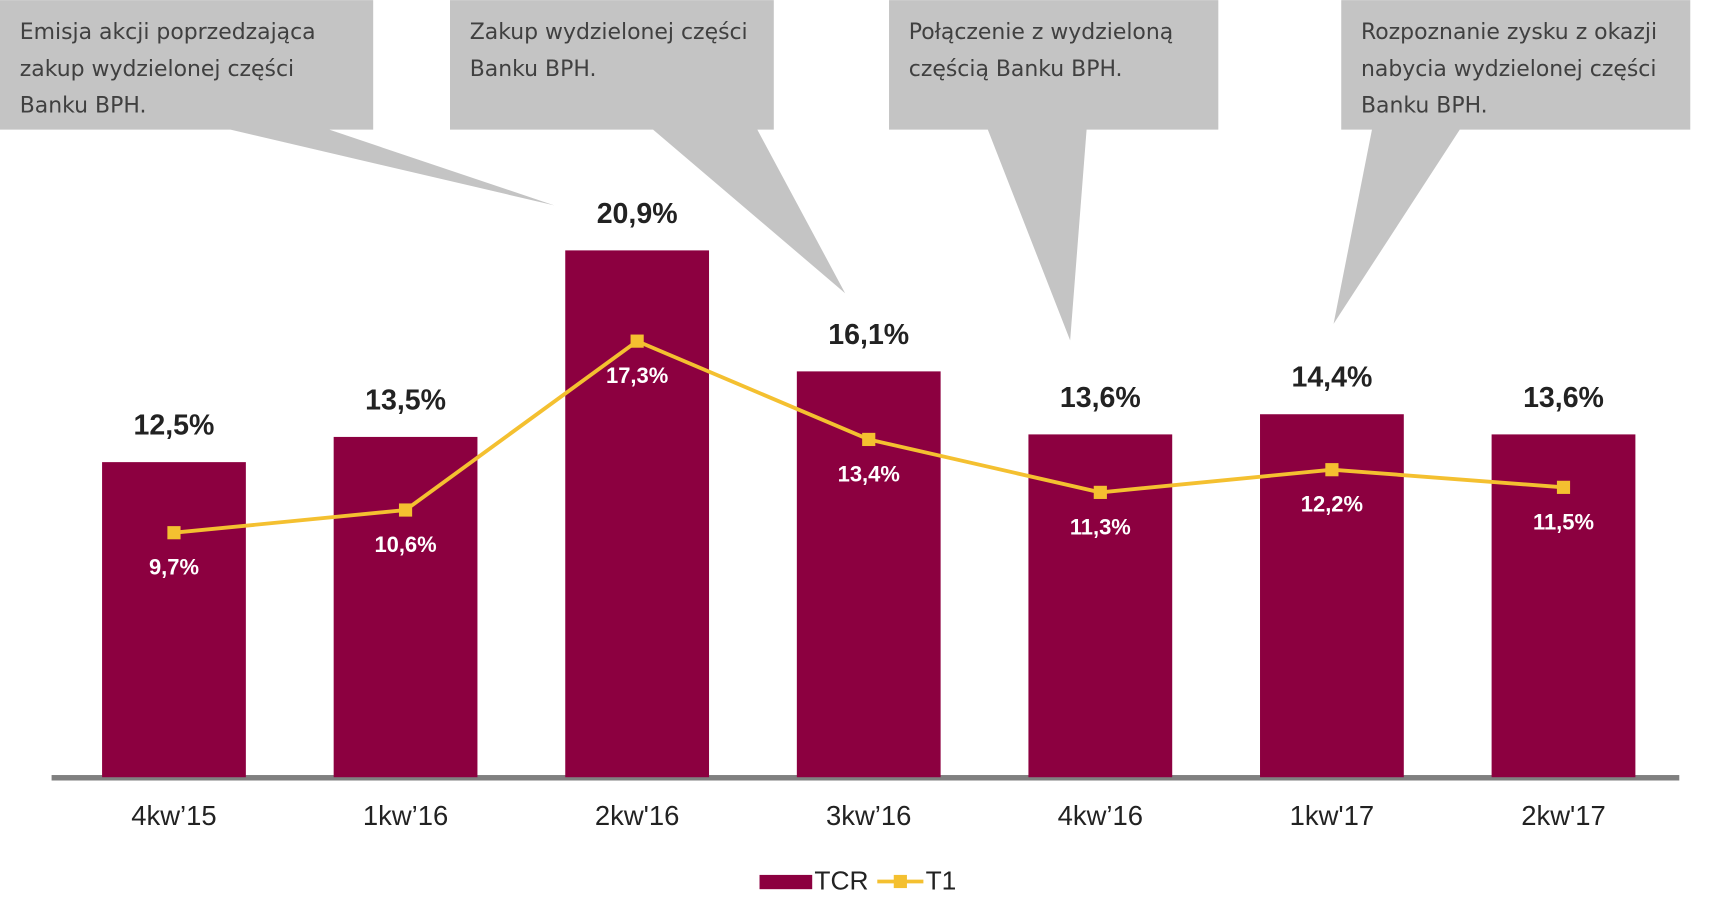 This screenshot has width=1721, height=897. Describe the element at coordinates (1041, 32) in the screenshot. I see `callout-text: Połączenie z wydzieloną` at that location.